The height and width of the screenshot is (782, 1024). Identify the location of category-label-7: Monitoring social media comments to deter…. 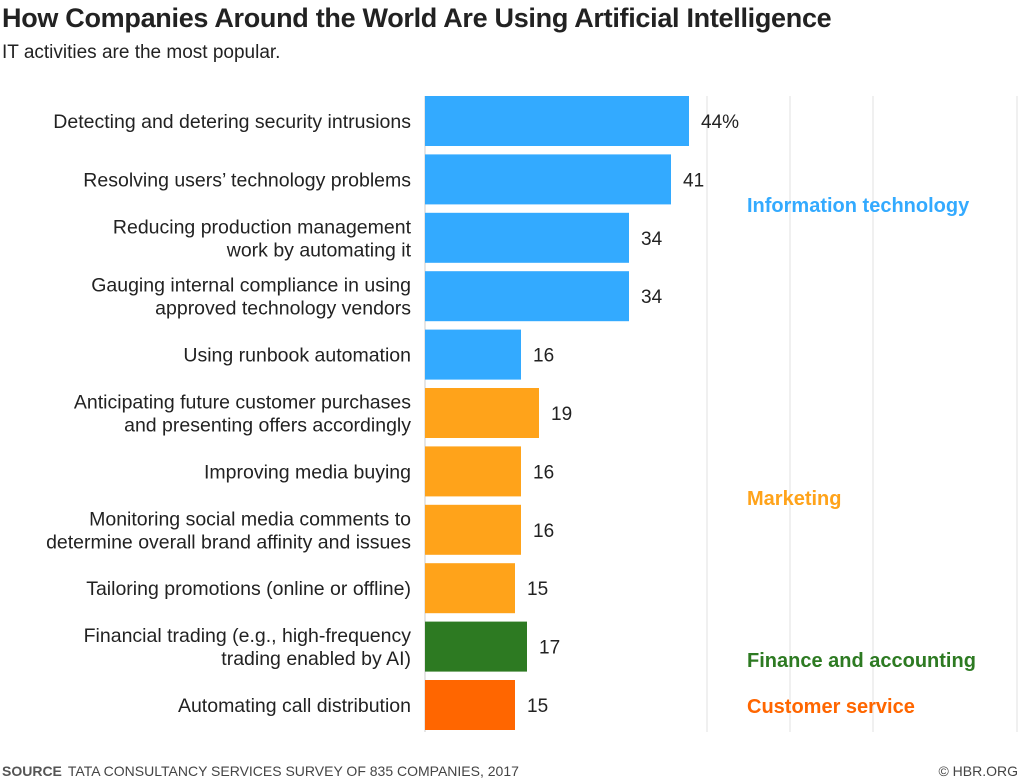
(228, 530).